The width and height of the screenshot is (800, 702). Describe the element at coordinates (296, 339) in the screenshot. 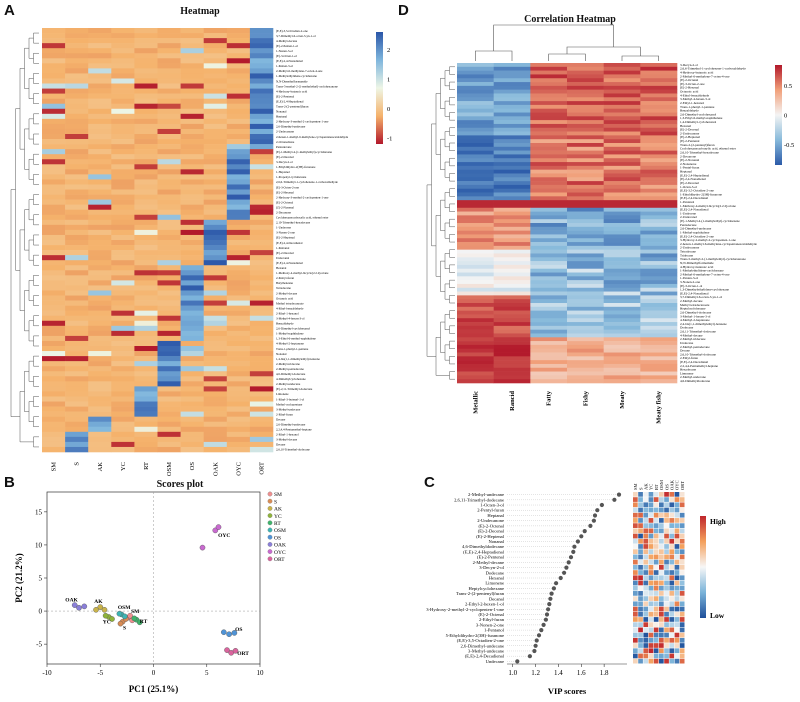

I see `heatmap-a-row-label: 1,3-Ethyl-6-methyl-naphthalene` at that location.